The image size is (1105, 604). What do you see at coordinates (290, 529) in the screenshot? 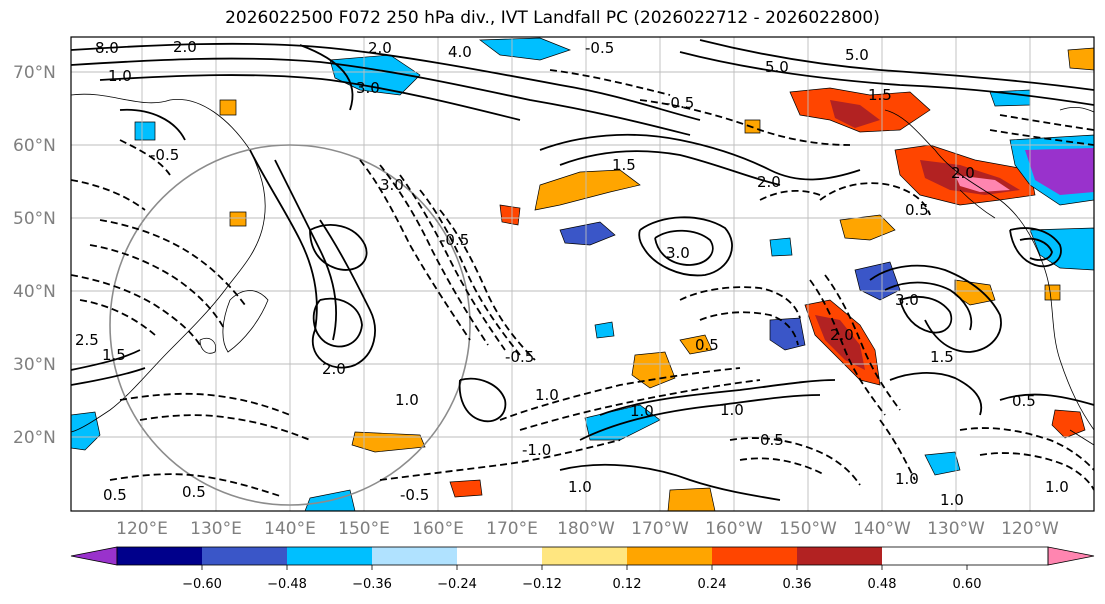
I see `lon-label: 140°E` at bounding box center [290, 529].